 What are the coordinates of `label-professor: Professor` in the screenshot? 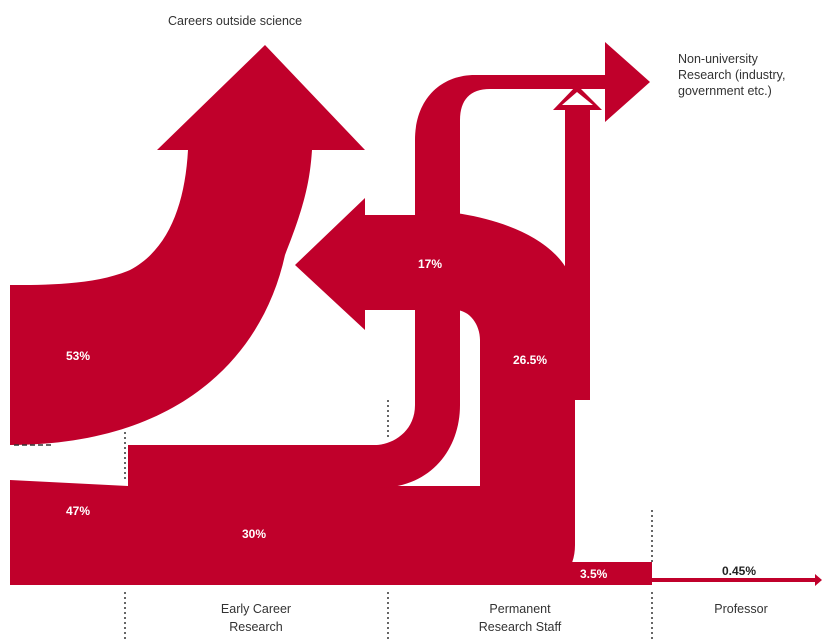 It's located at (741, 609).